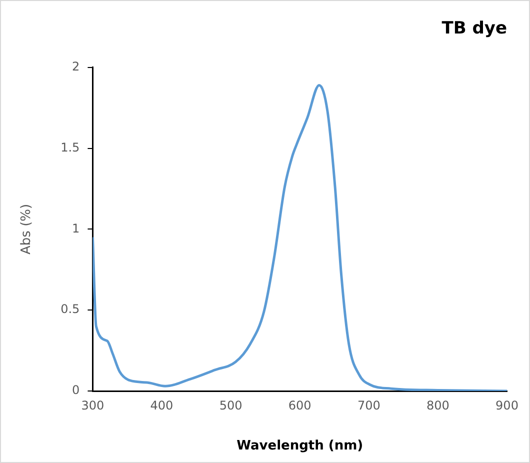 Image resolution: width=530 pixels, height=463 pixels. What do you see at coordinates (368, 405) in the screenshot?
I see `x-tick-label: 700` at bounding box center [368, 405].